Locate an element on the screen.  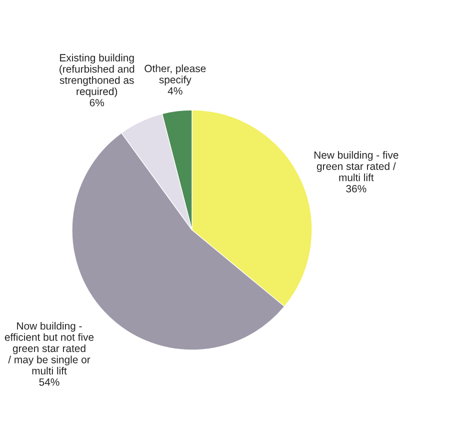
slice-label: New building - five green star rated / multi lift is located at coordinates (356, 166).